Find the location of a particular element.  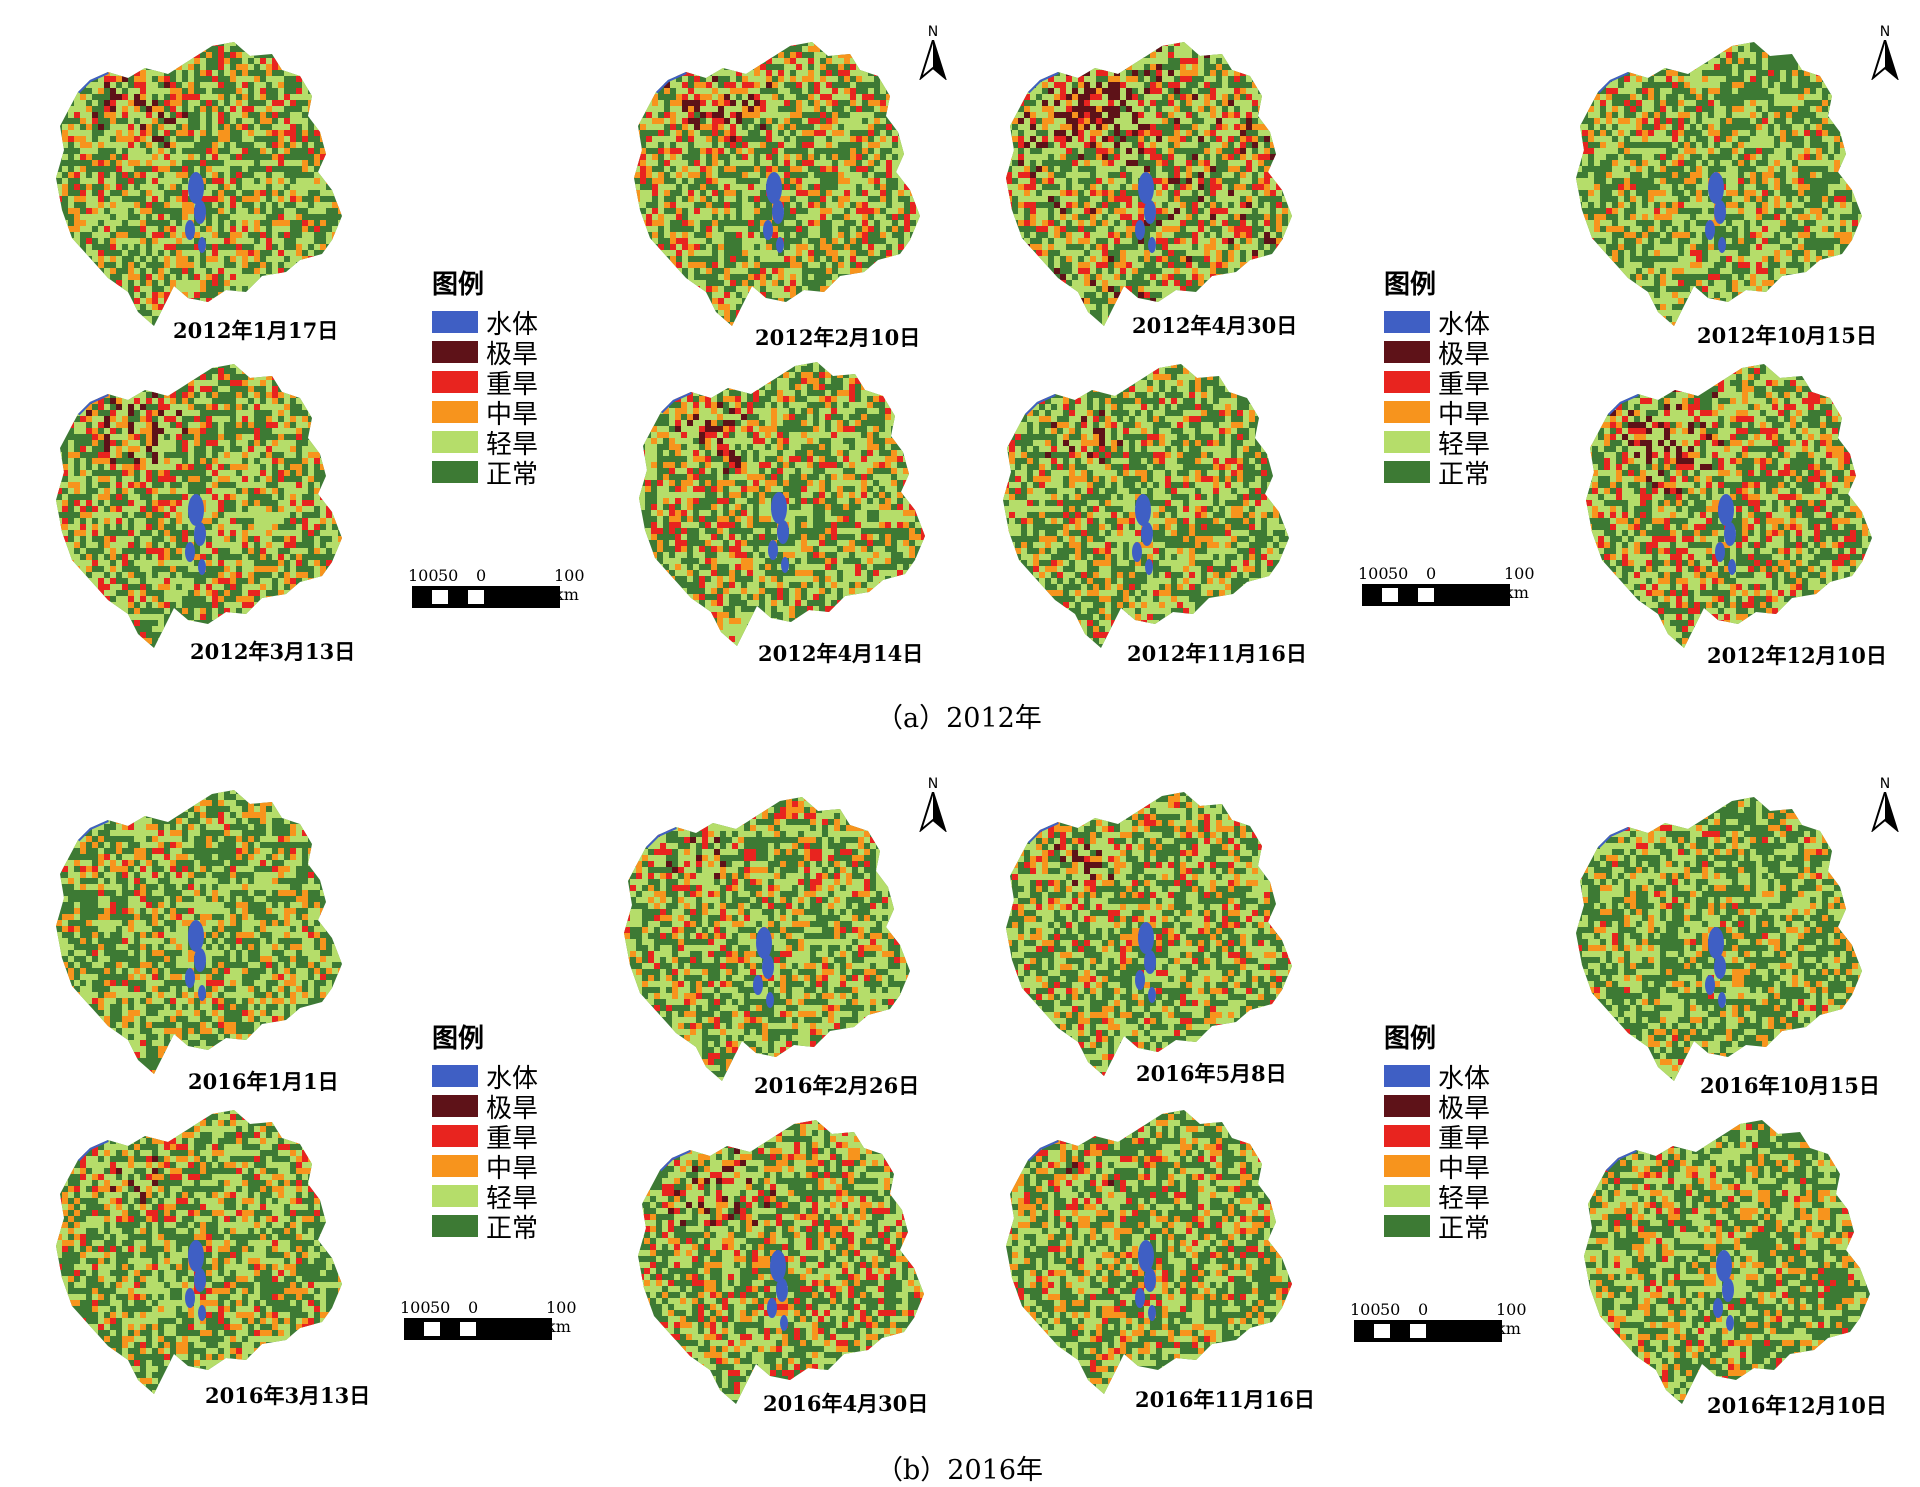

map-date-label: 2016年10月15日 is located at coordinates (1790, 1085).